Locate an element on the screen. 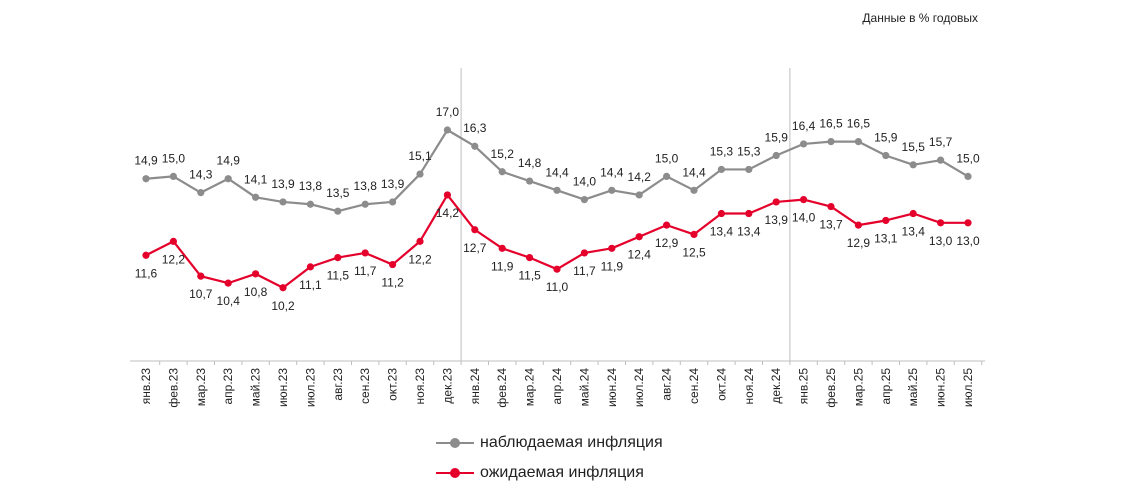 The width and height of the screenshot is (1134, 498). x-tick-label: авг.24 is located at coordinates (667, 384).